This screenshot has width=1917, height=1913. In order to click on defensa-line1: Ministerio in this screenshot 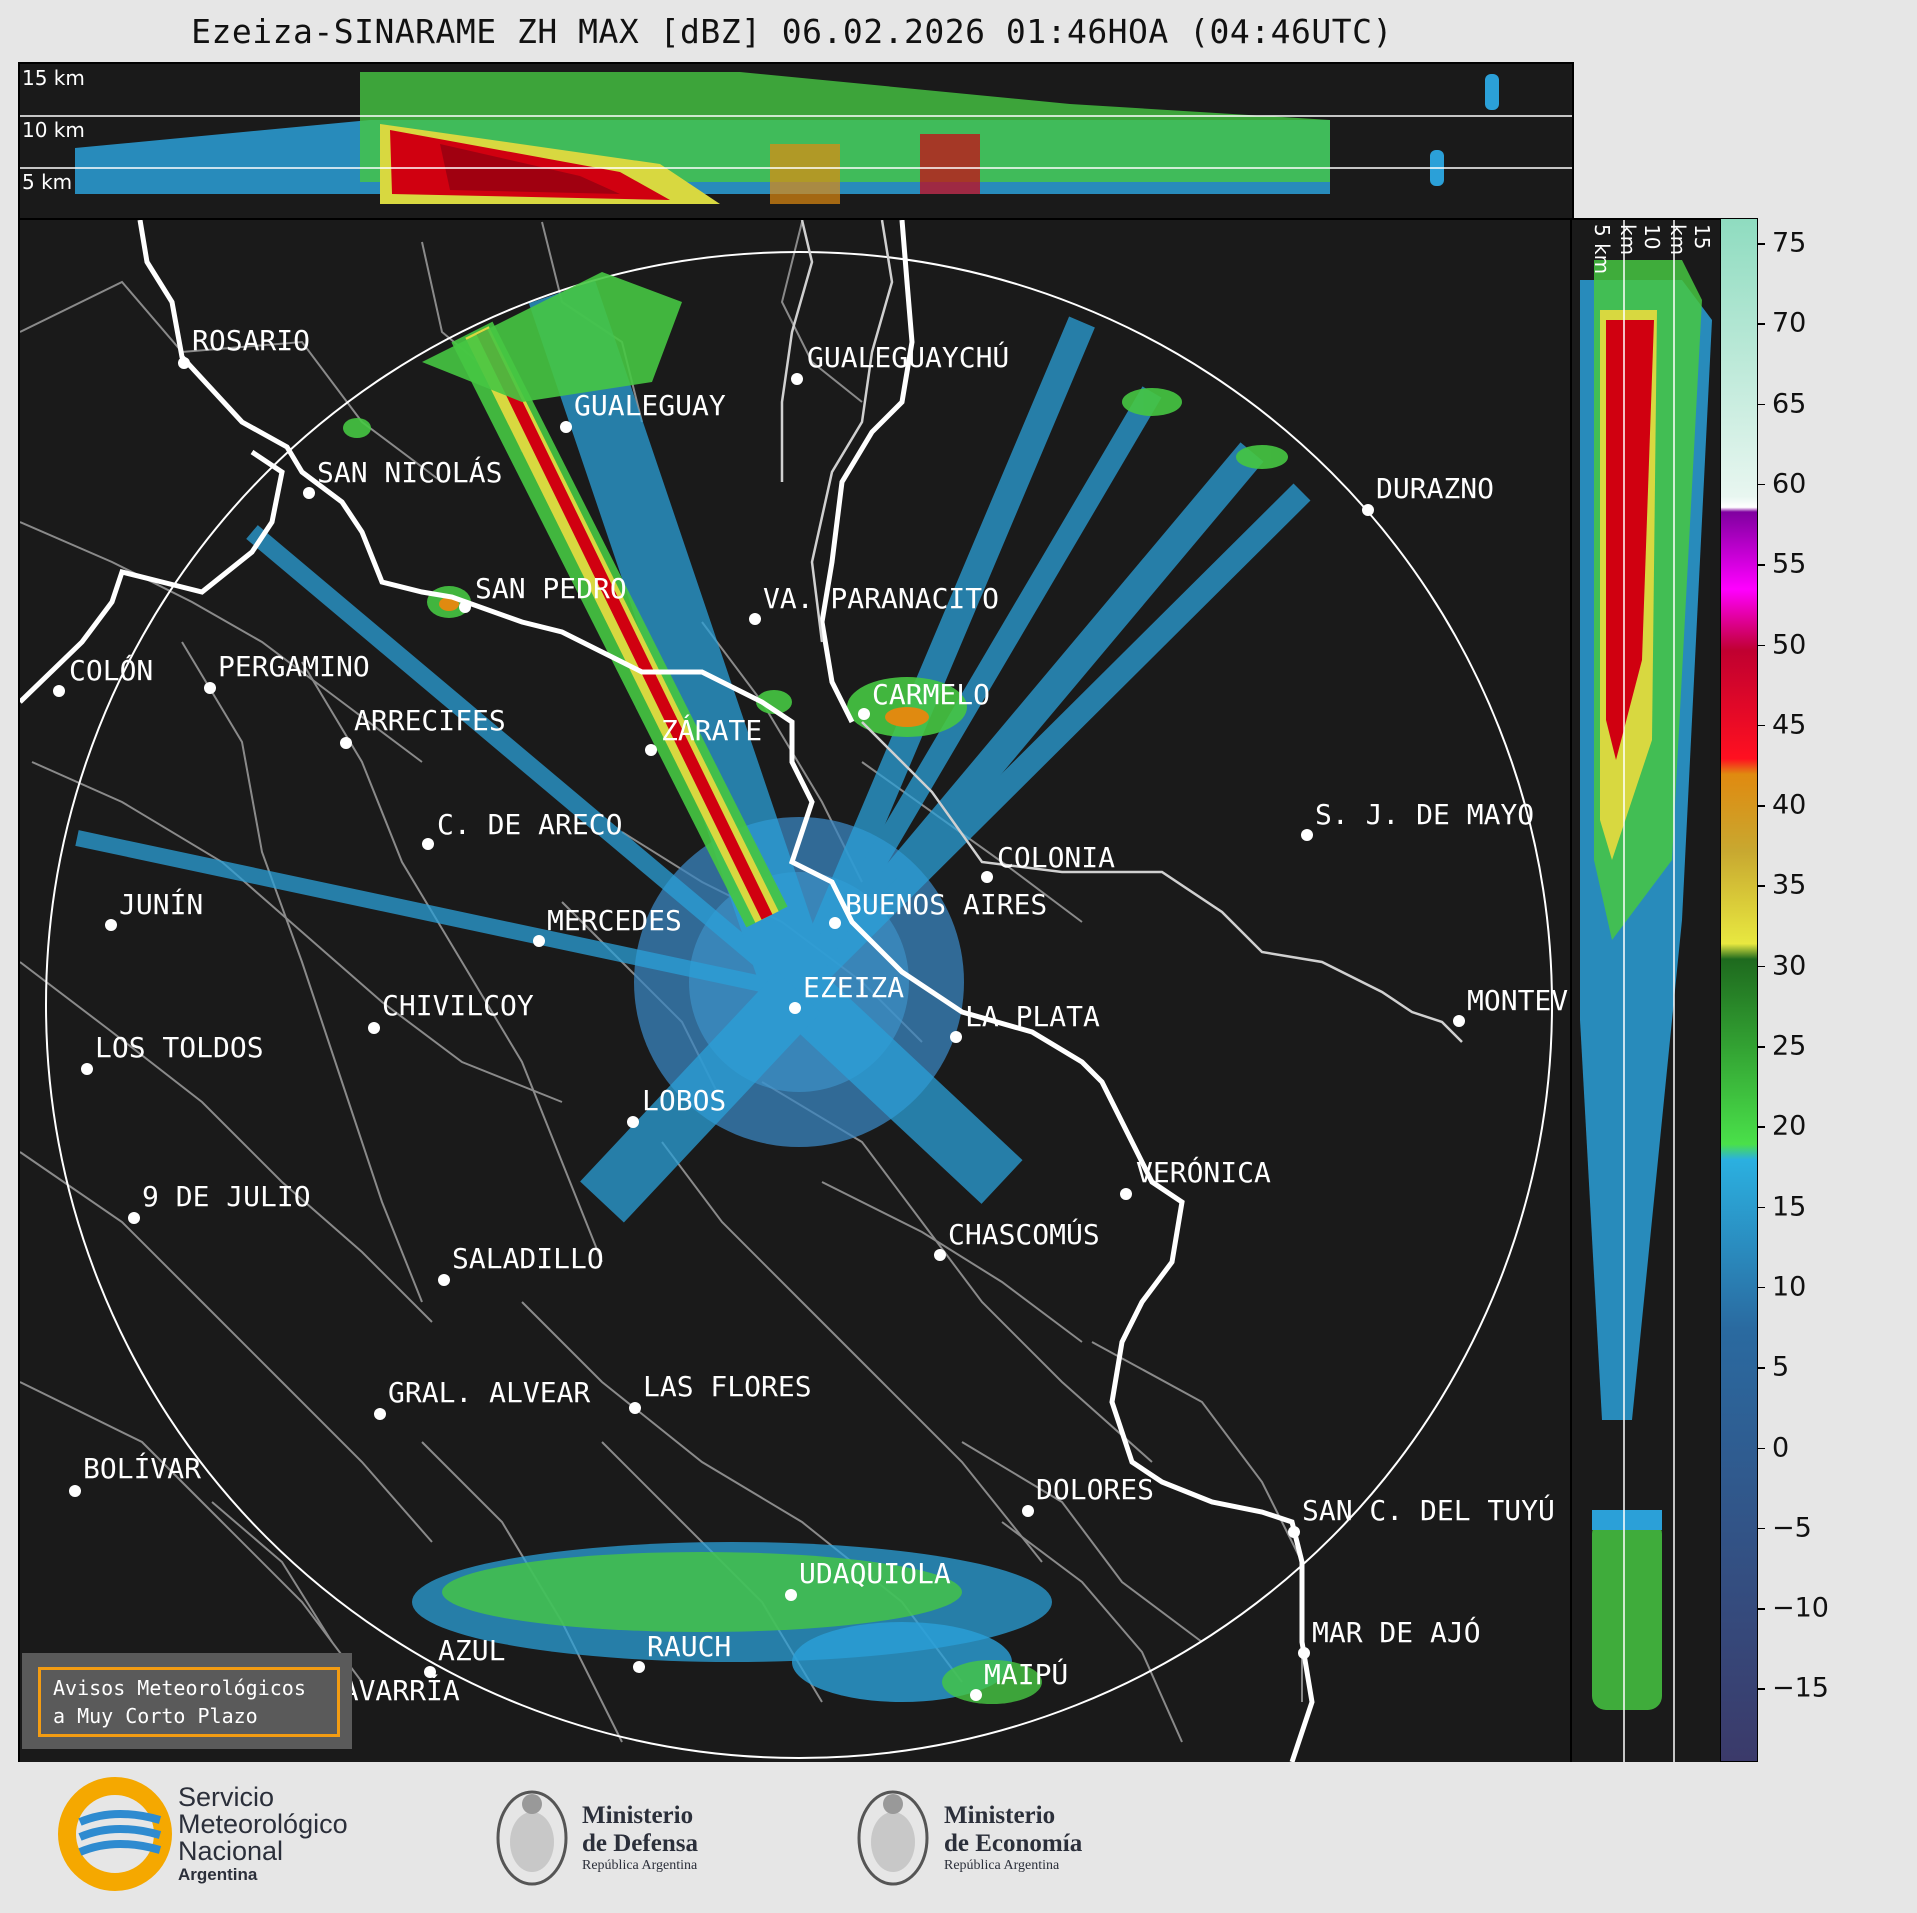, I will do `click(638, 1815)`.